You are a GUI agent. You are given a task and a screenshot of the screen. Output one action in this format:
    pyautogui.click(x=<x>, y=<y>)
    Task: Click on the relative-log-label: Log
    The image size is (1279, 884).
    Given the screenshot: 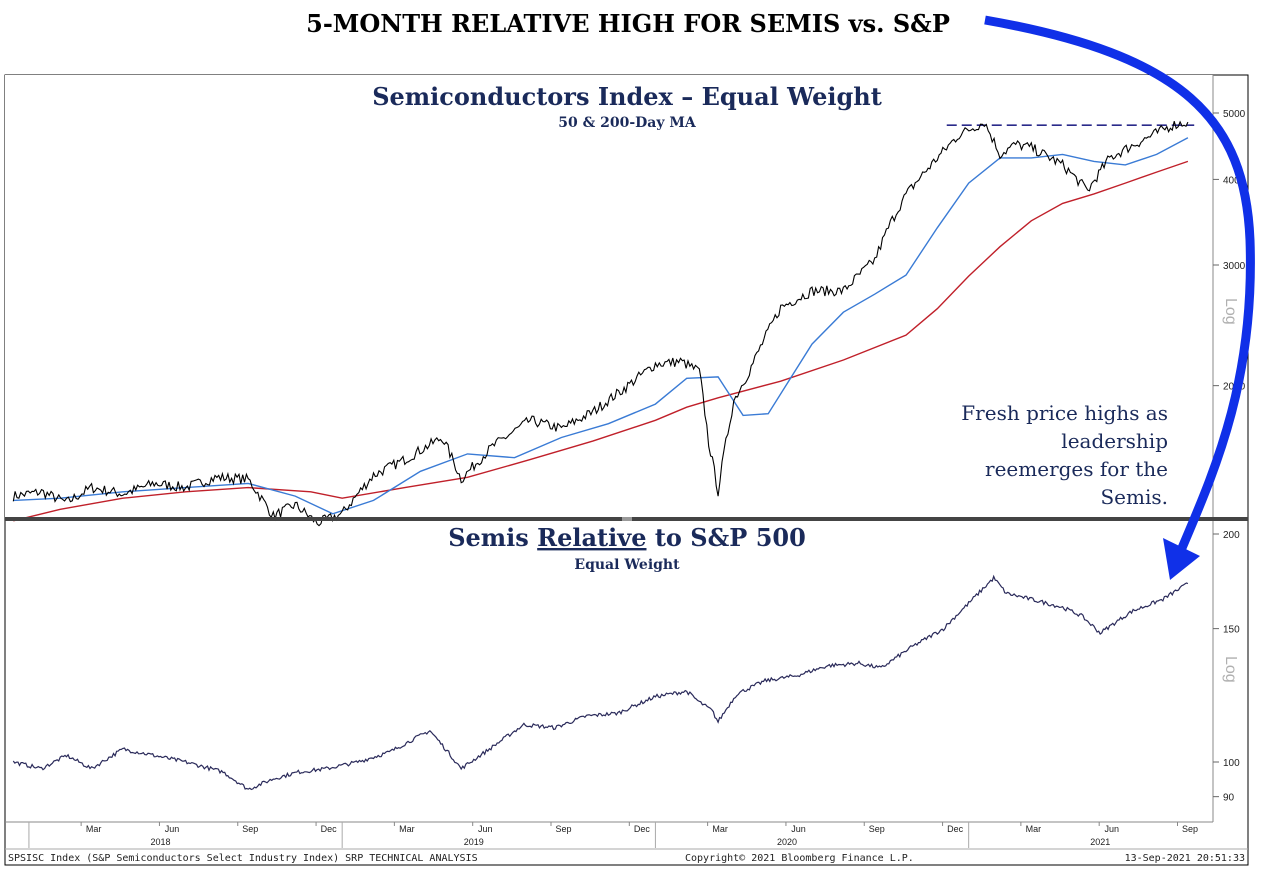 What is the action you would take?
    pyautogui.click(x=1230, y=669)
    